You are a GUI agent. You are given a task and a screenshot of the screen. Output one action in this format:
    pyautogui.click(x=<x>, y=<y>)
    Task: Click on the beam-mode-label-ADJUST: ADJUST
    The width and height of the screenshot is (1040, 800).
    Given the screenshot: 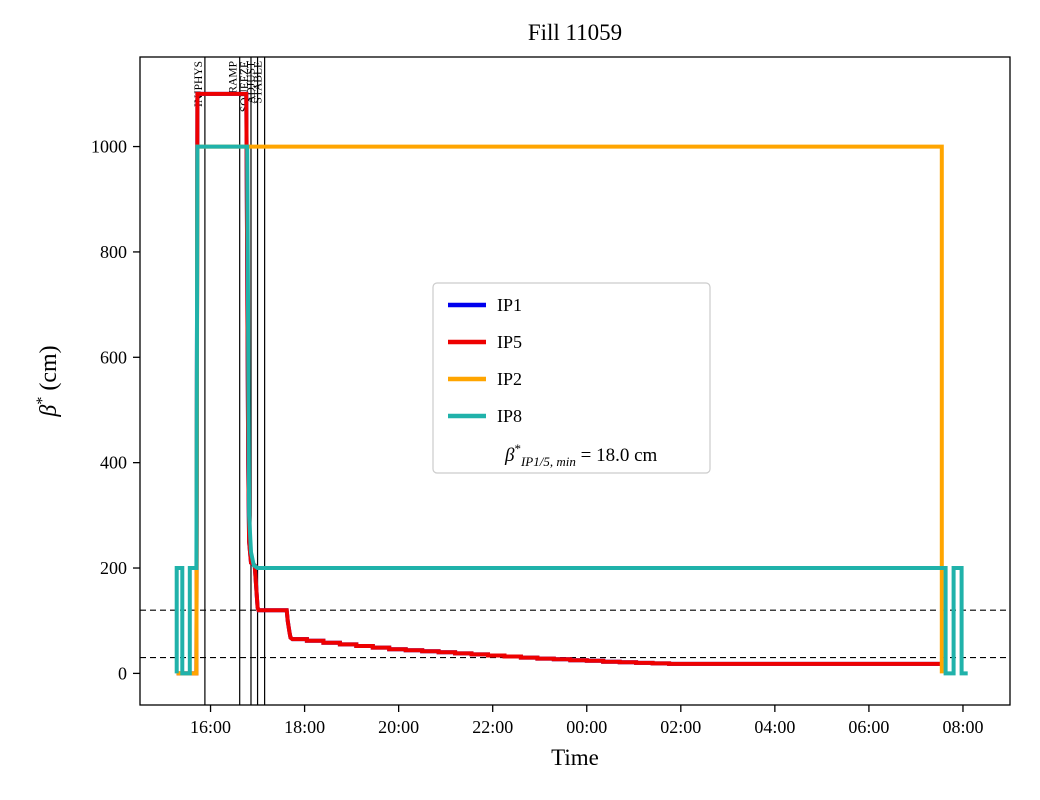 What is the action you would take?
    pyautogui.click(x=252, y=82)
    